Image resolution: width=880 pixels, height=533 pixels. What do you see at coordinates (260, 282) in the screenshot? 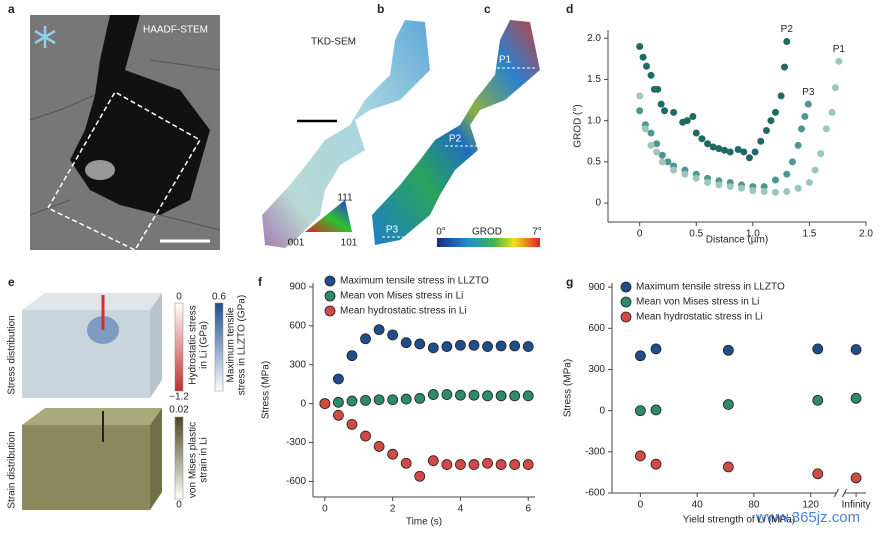
I see `panel-label: f` at bounding box center [260, 282].